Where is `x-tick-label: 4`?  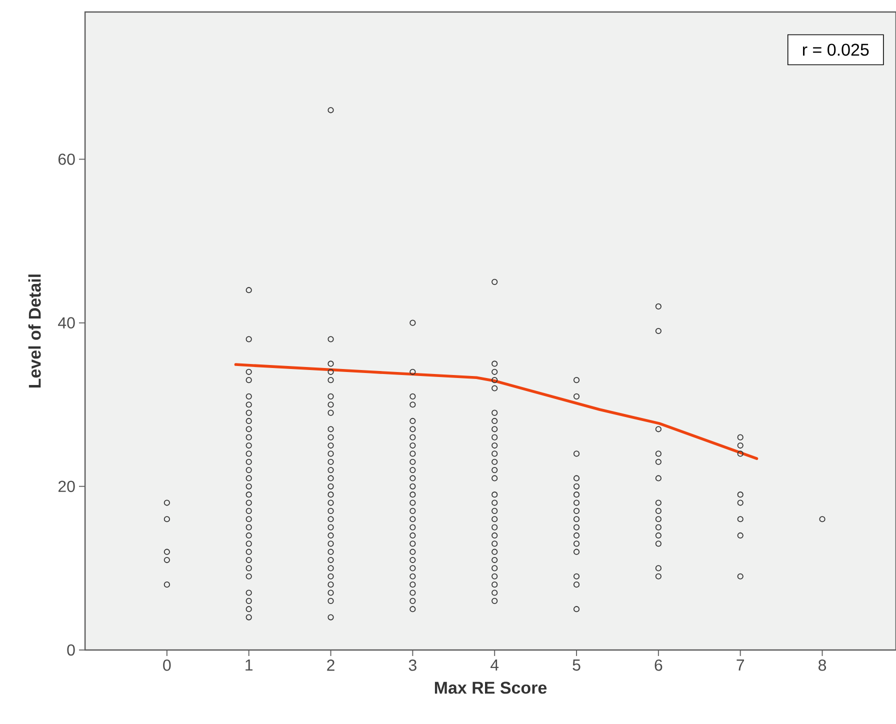 x-tick-label: 4 is located at coordinates (494, 665).